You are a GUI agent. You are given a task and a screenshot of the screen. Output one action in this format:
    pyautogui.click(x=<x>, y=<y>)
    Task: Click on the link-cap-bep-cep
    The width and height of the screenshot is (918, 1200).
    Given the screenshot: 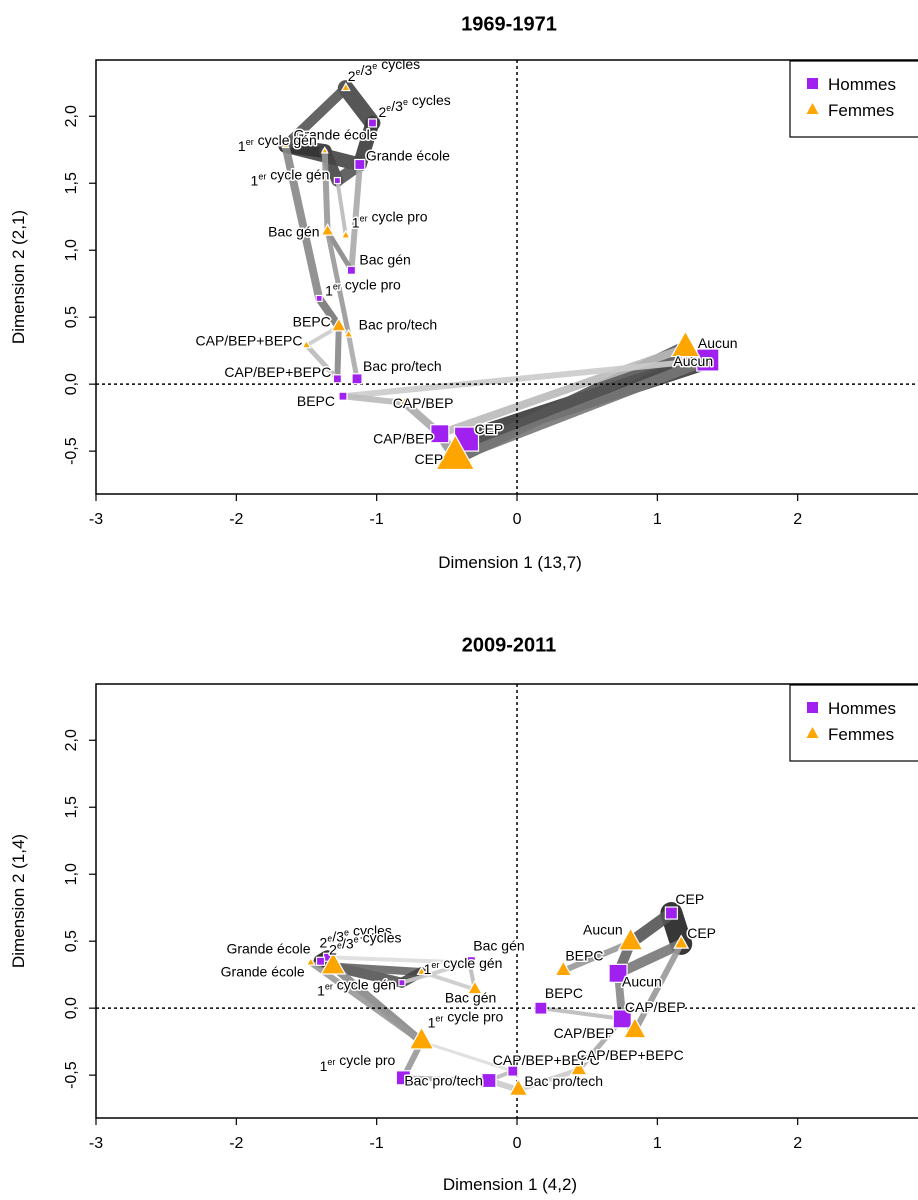 What is the action you would take?
    pyautogui.click(x=658, y=987)
    